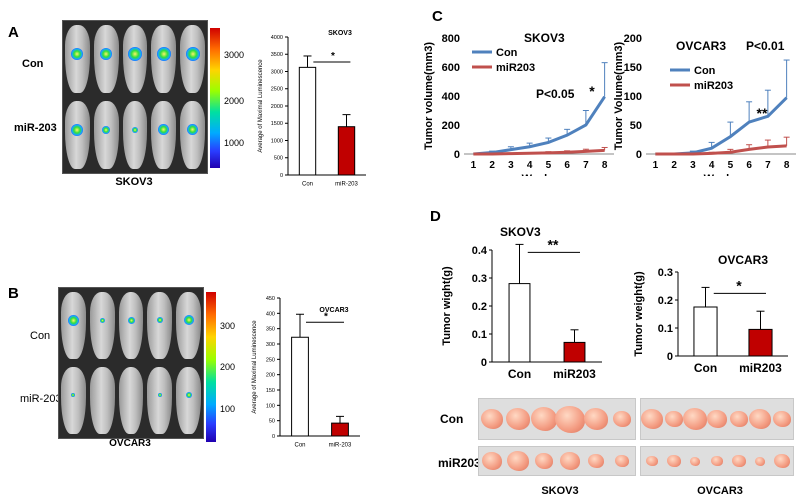  Describe the element at coordinates (261, 106) in the screenshot. I see `y-axis-label: Average of Maximal Luminescence` at that location.